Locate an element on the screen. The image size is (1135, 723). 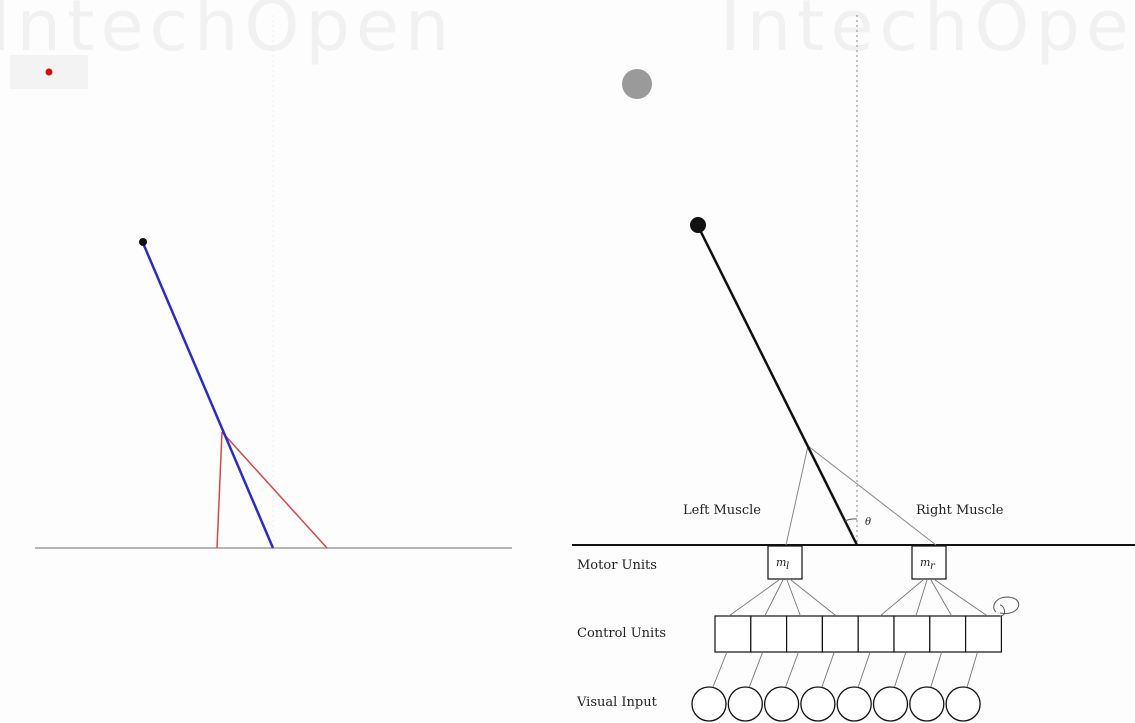
motor-unit-left: m l is located at coordinates (785, 562).